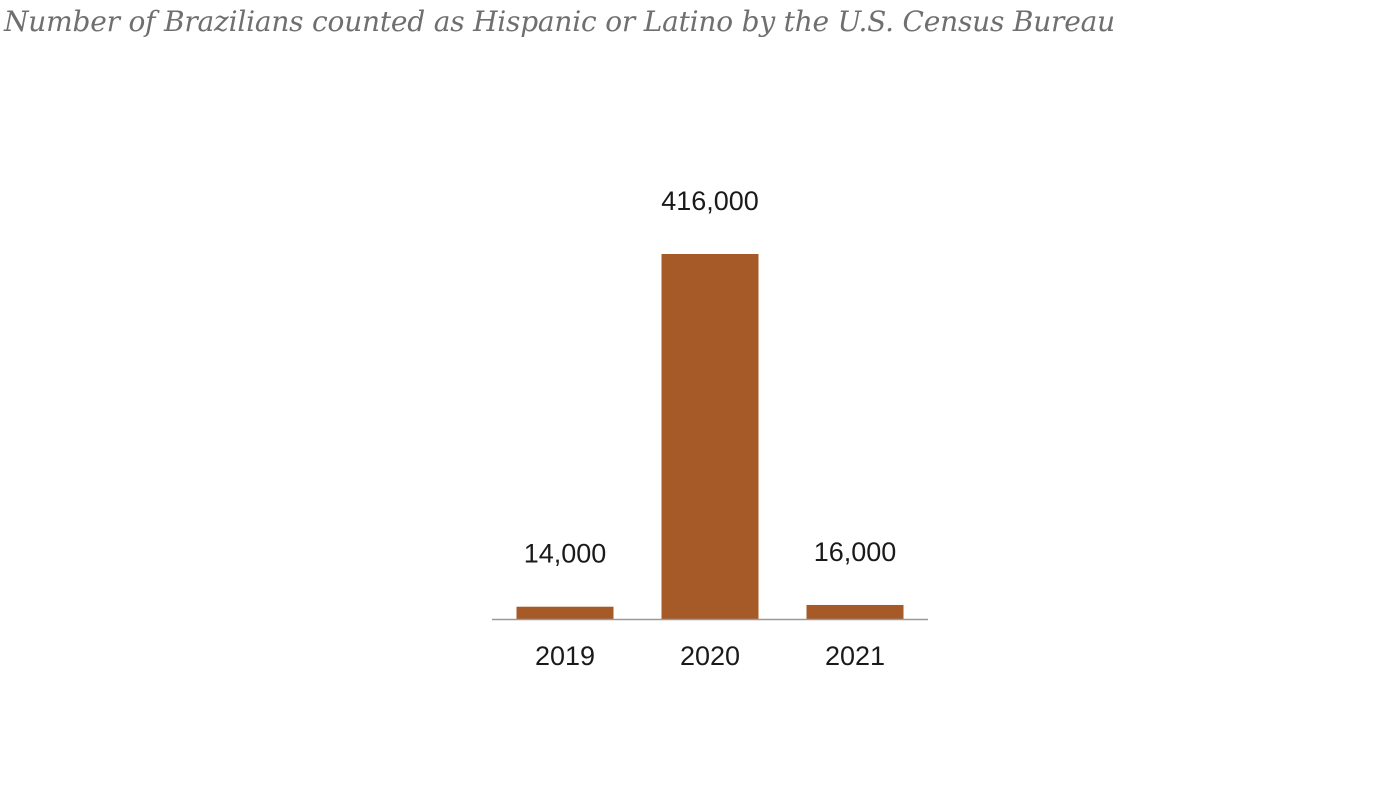 The height and width of the screenshot is (789, 1399). I want to click on bars-group, so click(710, 436).